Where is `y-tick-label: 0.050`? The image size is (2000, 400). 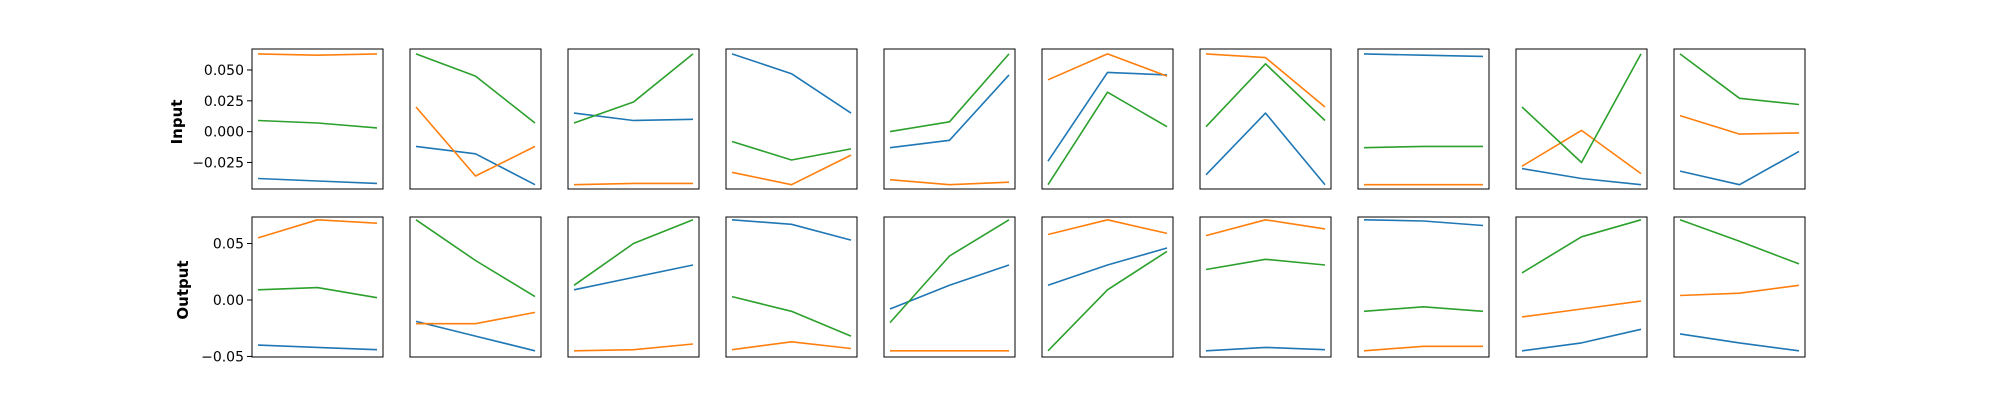 y-tick-label: 0.050 is located at coordinates (224, 71).